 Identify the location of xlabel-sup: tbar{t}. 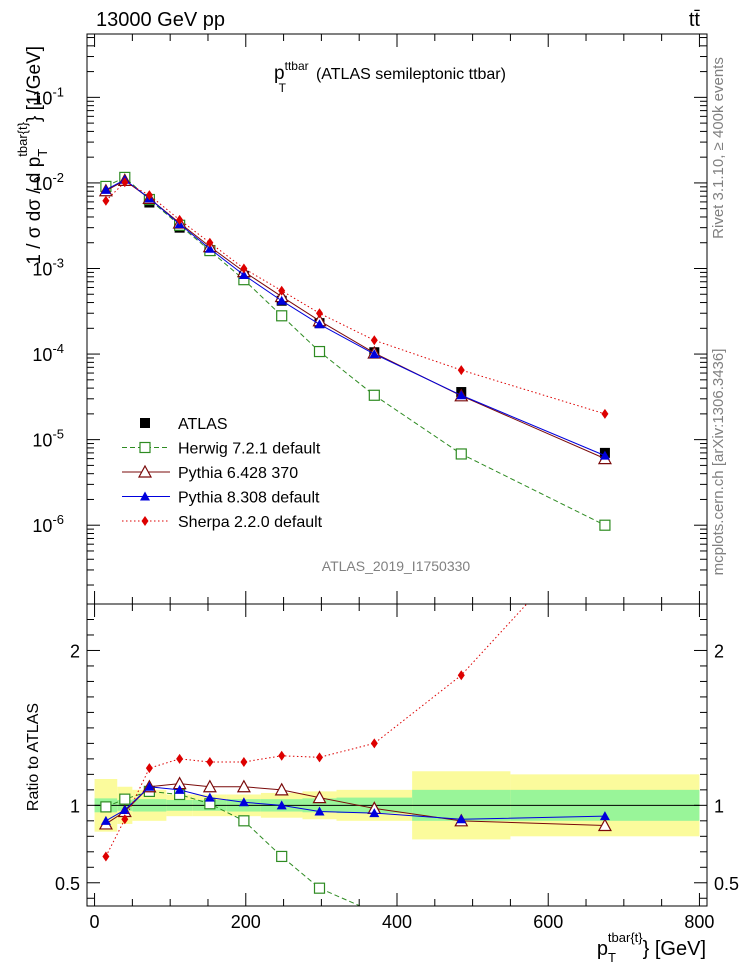
(625, 937).